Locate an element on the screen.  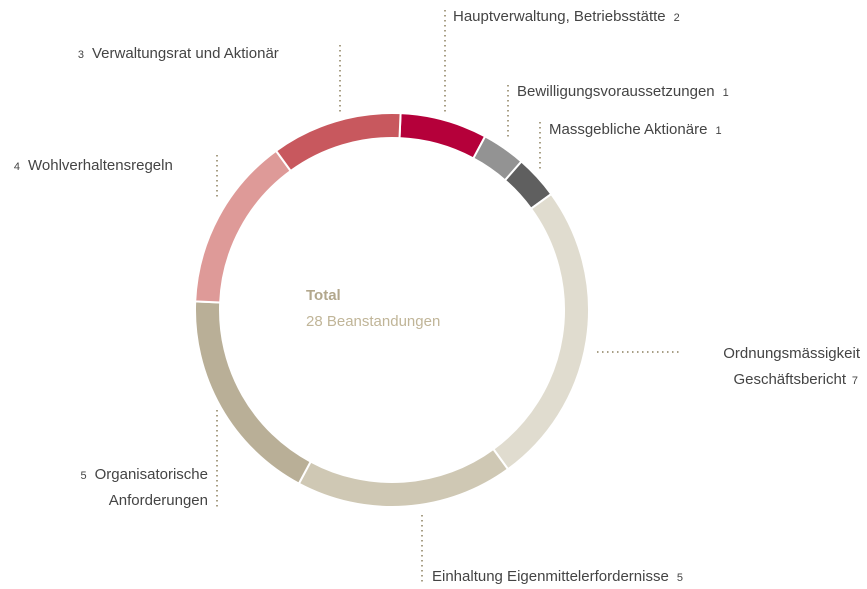
segment-label: Verwaltungsrat und Aktionär is located at coordinates (185, 53).